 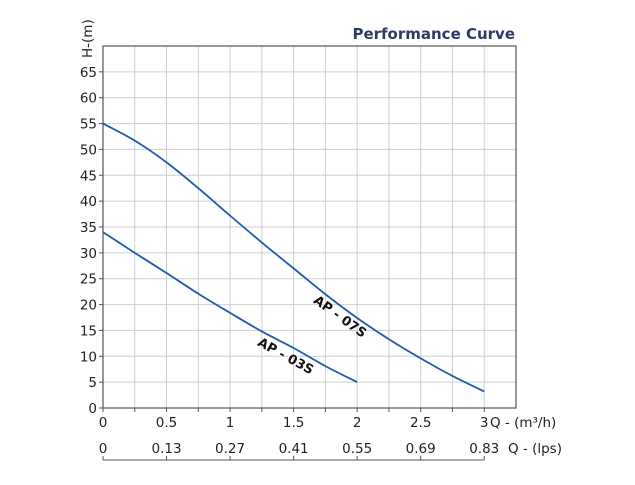 I want to click on y-tick-label: 35, so click(x=88, y=228).